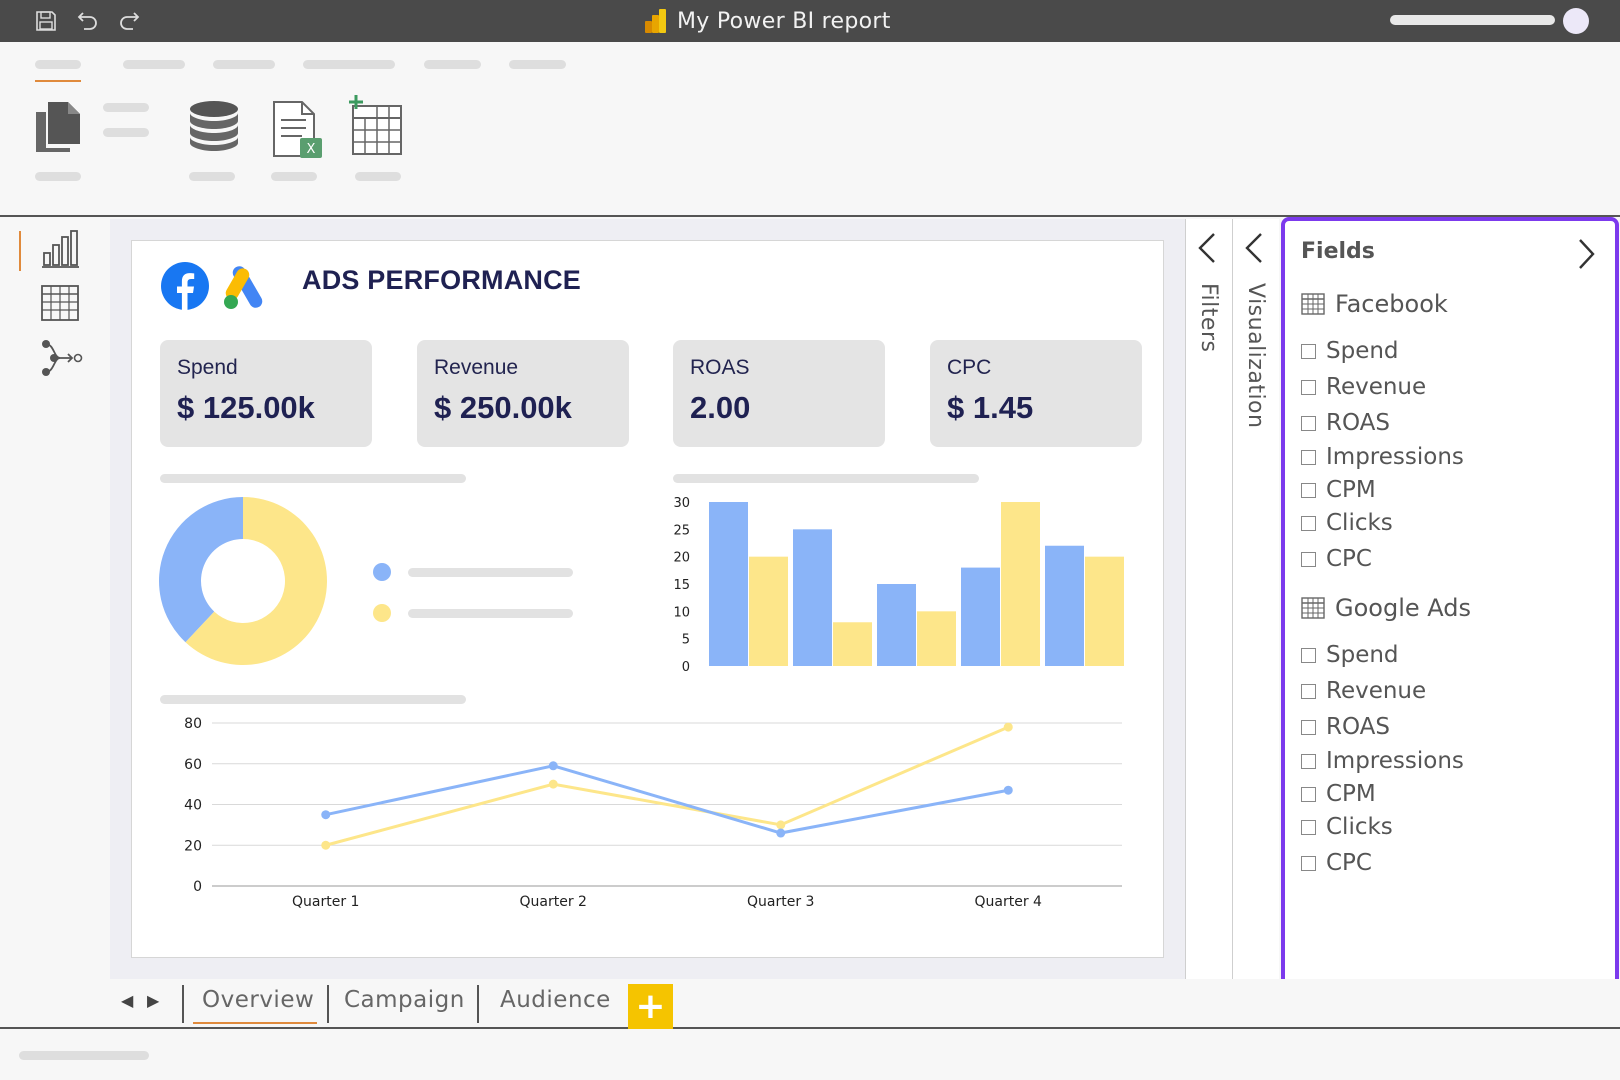  I want to click on data-view-icon, so click(60, 305).